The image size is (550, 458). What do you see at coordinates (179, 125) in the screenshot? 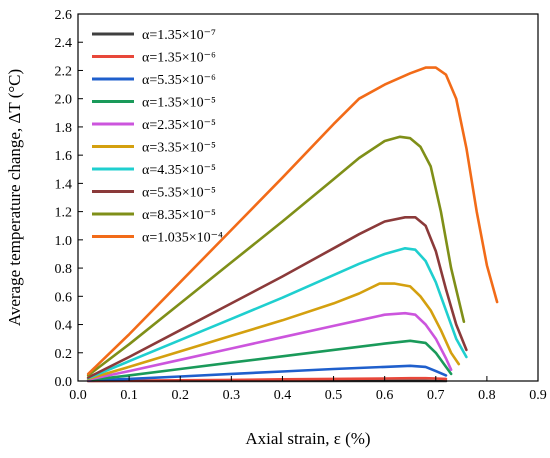
I see `legend-label: α=2.35×10⁻⁵` at bounding box center [179, 125].